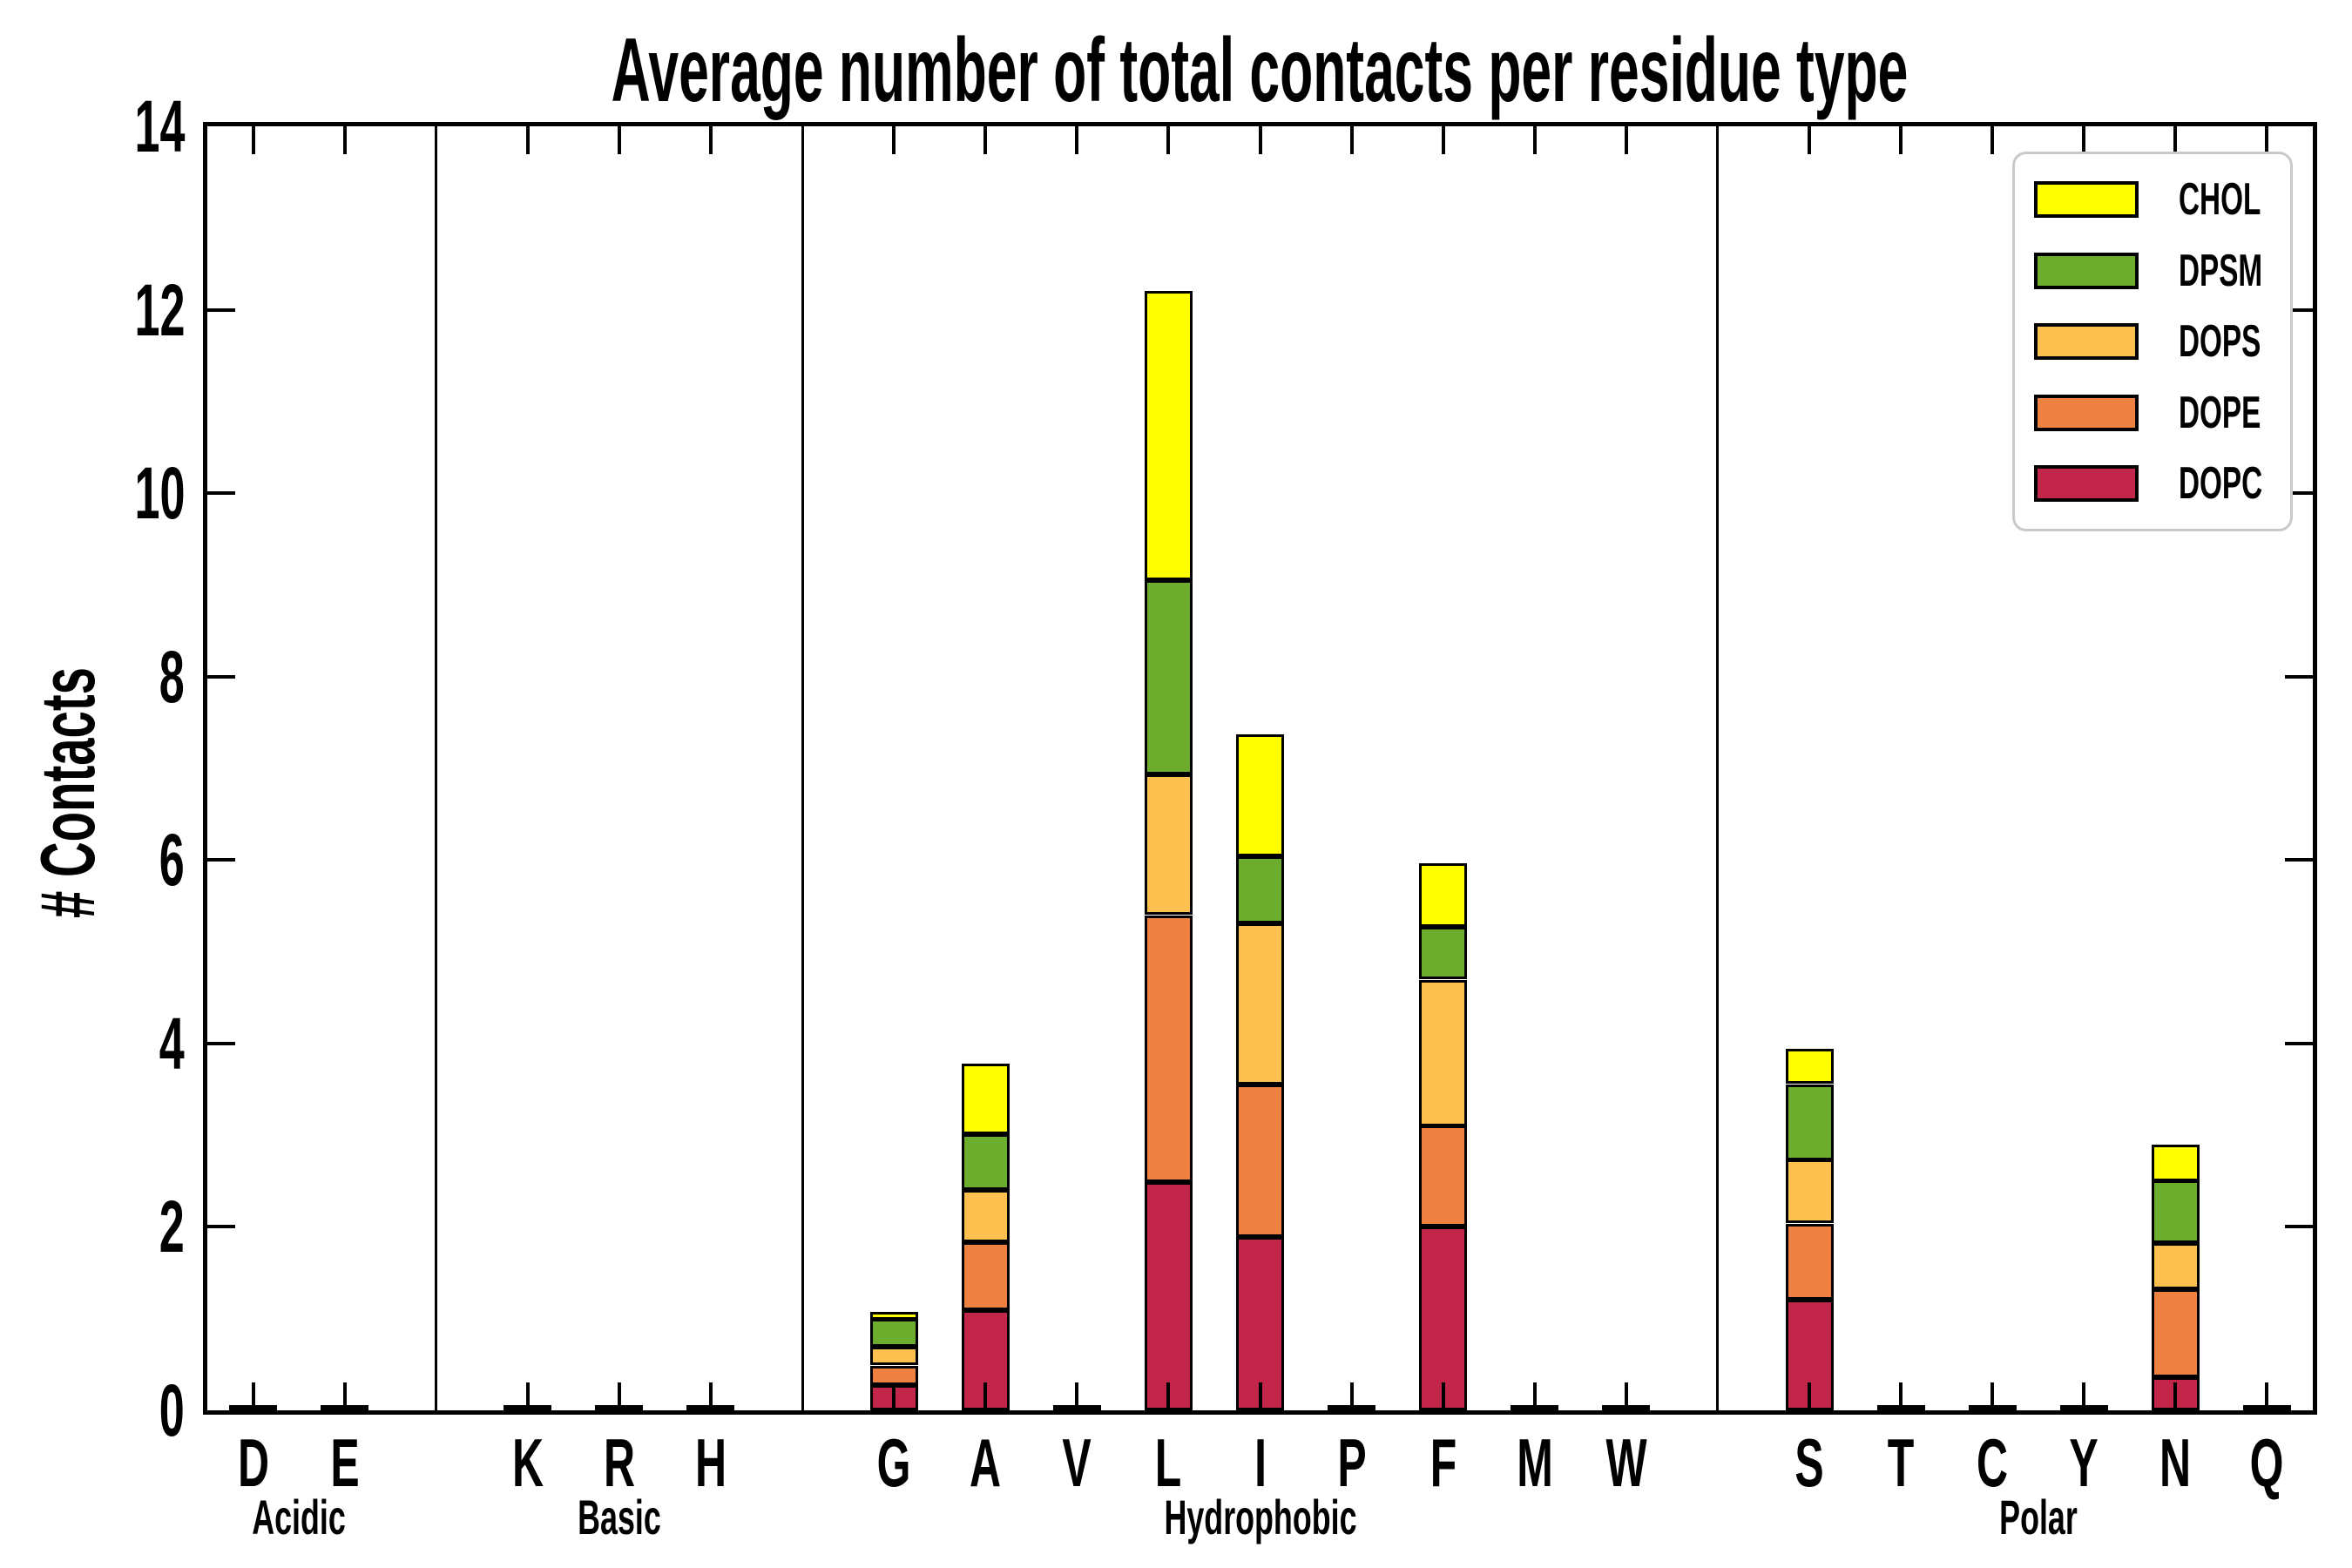  Describe the element at coordinates (2086, 412) in the screenshot. I see `legend-swatch-DOPE` at that location.